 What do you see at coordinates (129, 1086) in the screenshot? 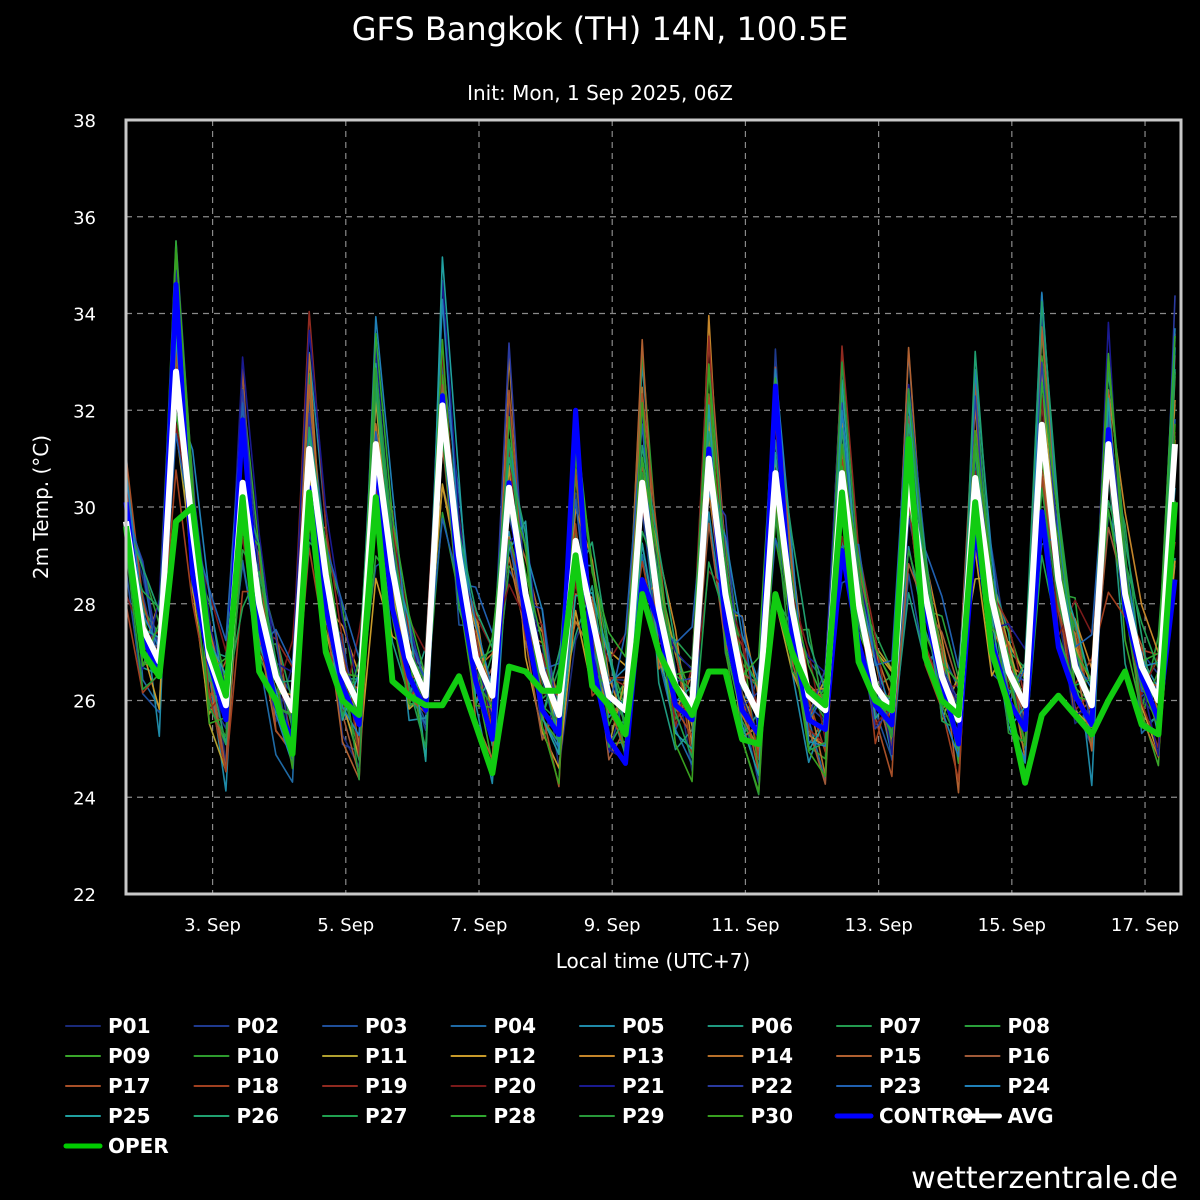
I see `legend-label: P17` at bounding box center [129, 1086].